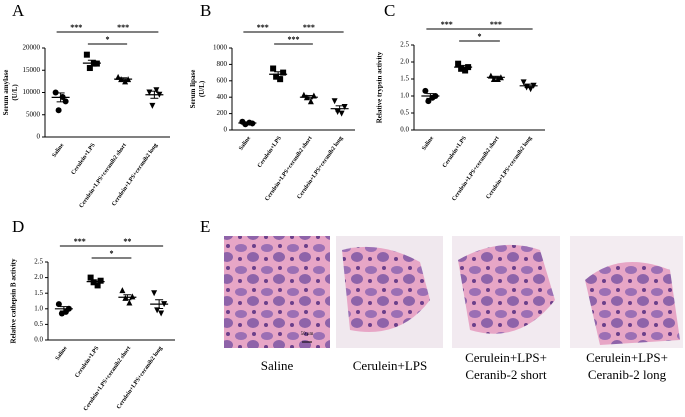 This screenshot has height=417, width=685. Describe the element at coordinates (390, 365) in the screenshot. I see `image-caption: Cerulein+LPS` at that location.